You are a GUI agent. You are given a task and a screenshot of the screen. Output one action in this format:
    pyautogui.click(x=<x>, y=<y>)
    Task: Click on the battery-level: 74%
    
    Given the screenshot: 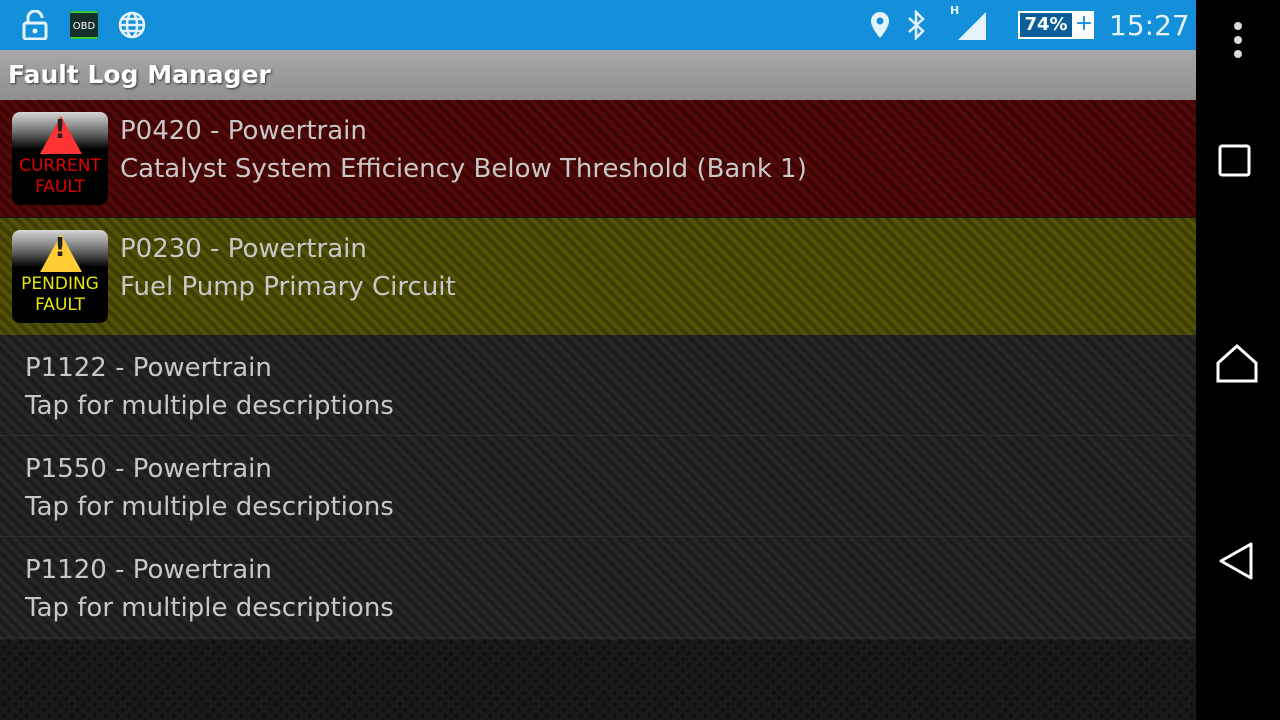 What is the action you would take?
    pyautogui.click(x=1046, y=24)
    